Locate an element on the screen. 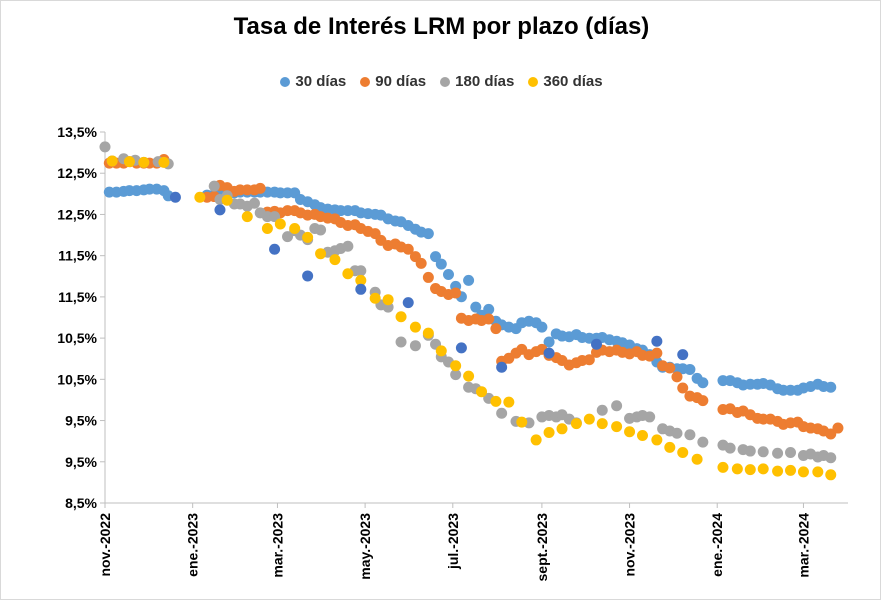  legend-label-30: 30 días is located at coordinates (321, 81).